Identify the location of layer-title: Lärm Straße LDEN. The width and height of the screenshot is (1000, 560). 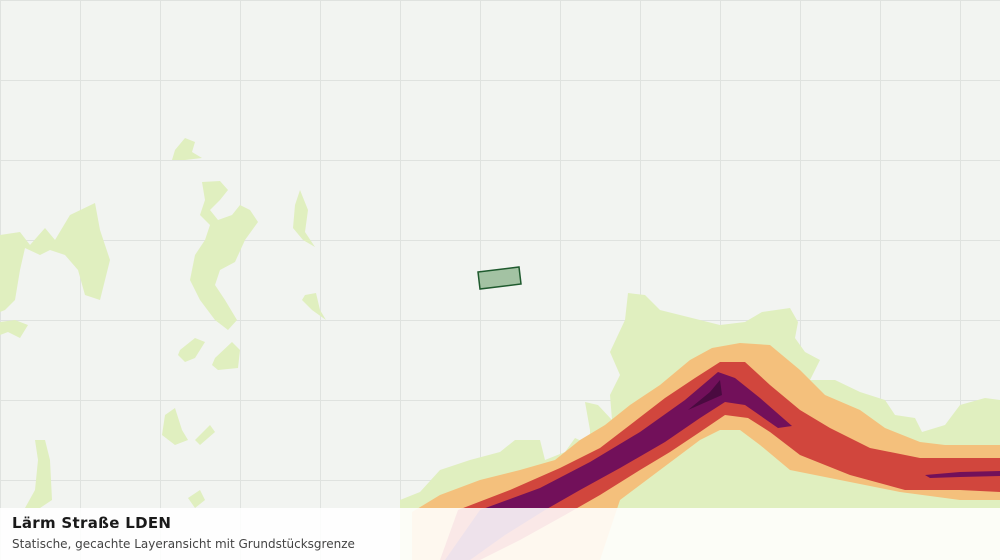
(92, 523).